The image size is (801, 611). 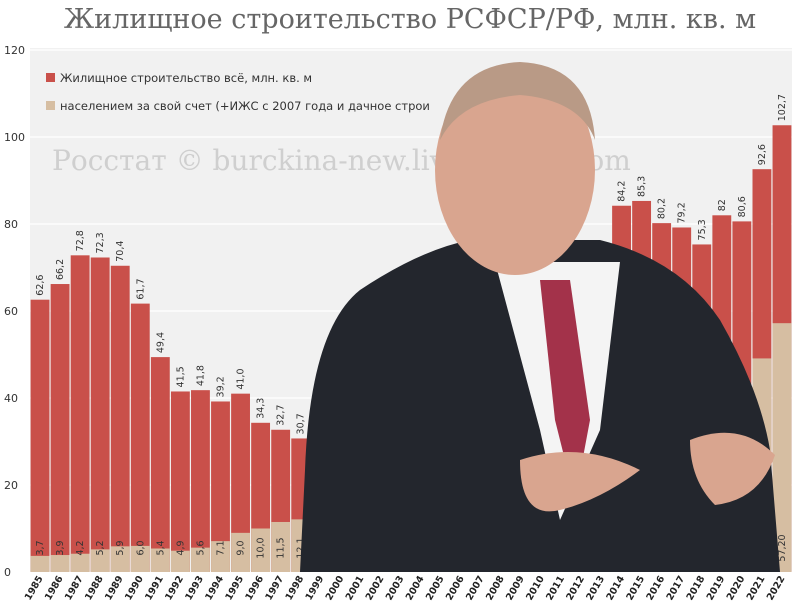 What do you see at coordinates (782, 107) in the screenshot?
I see `value-label: 102,7` at bounding box center [782, 107].